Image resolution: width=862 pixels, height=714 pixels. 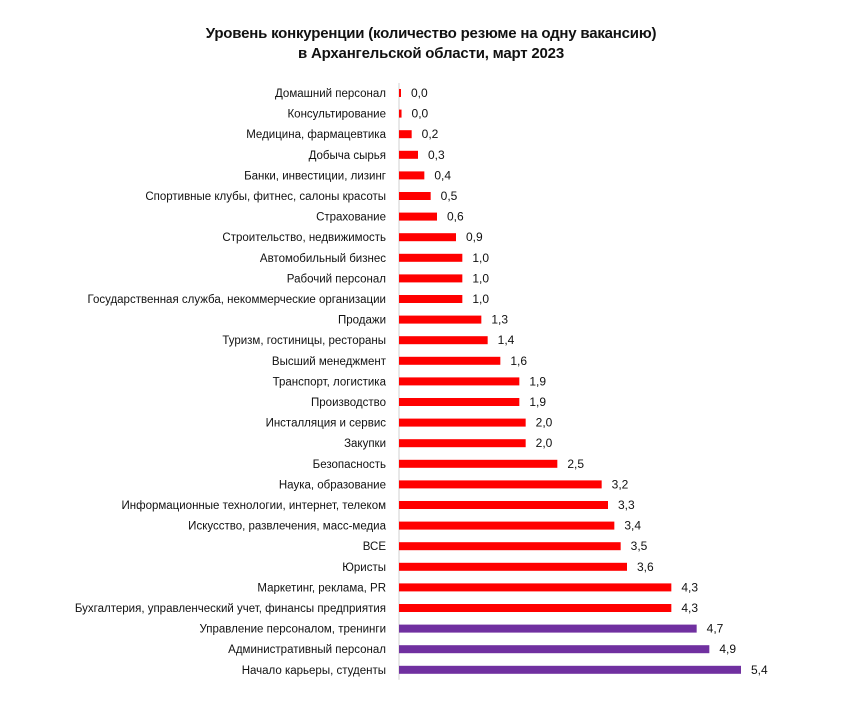 I want to click on category-label: Медицина, фармацевтика, so click(x=316, y=135).